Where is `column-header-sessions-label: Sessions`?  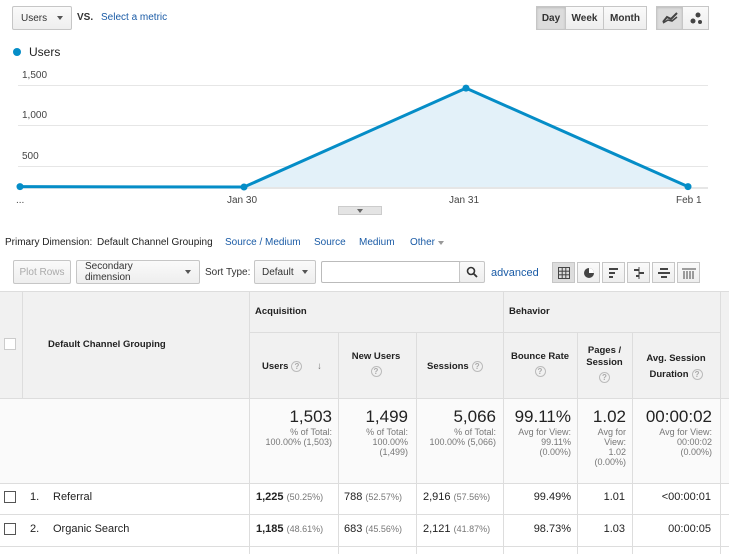
column-header-sessions-label: Sessions is located at coordinates (448, 367).